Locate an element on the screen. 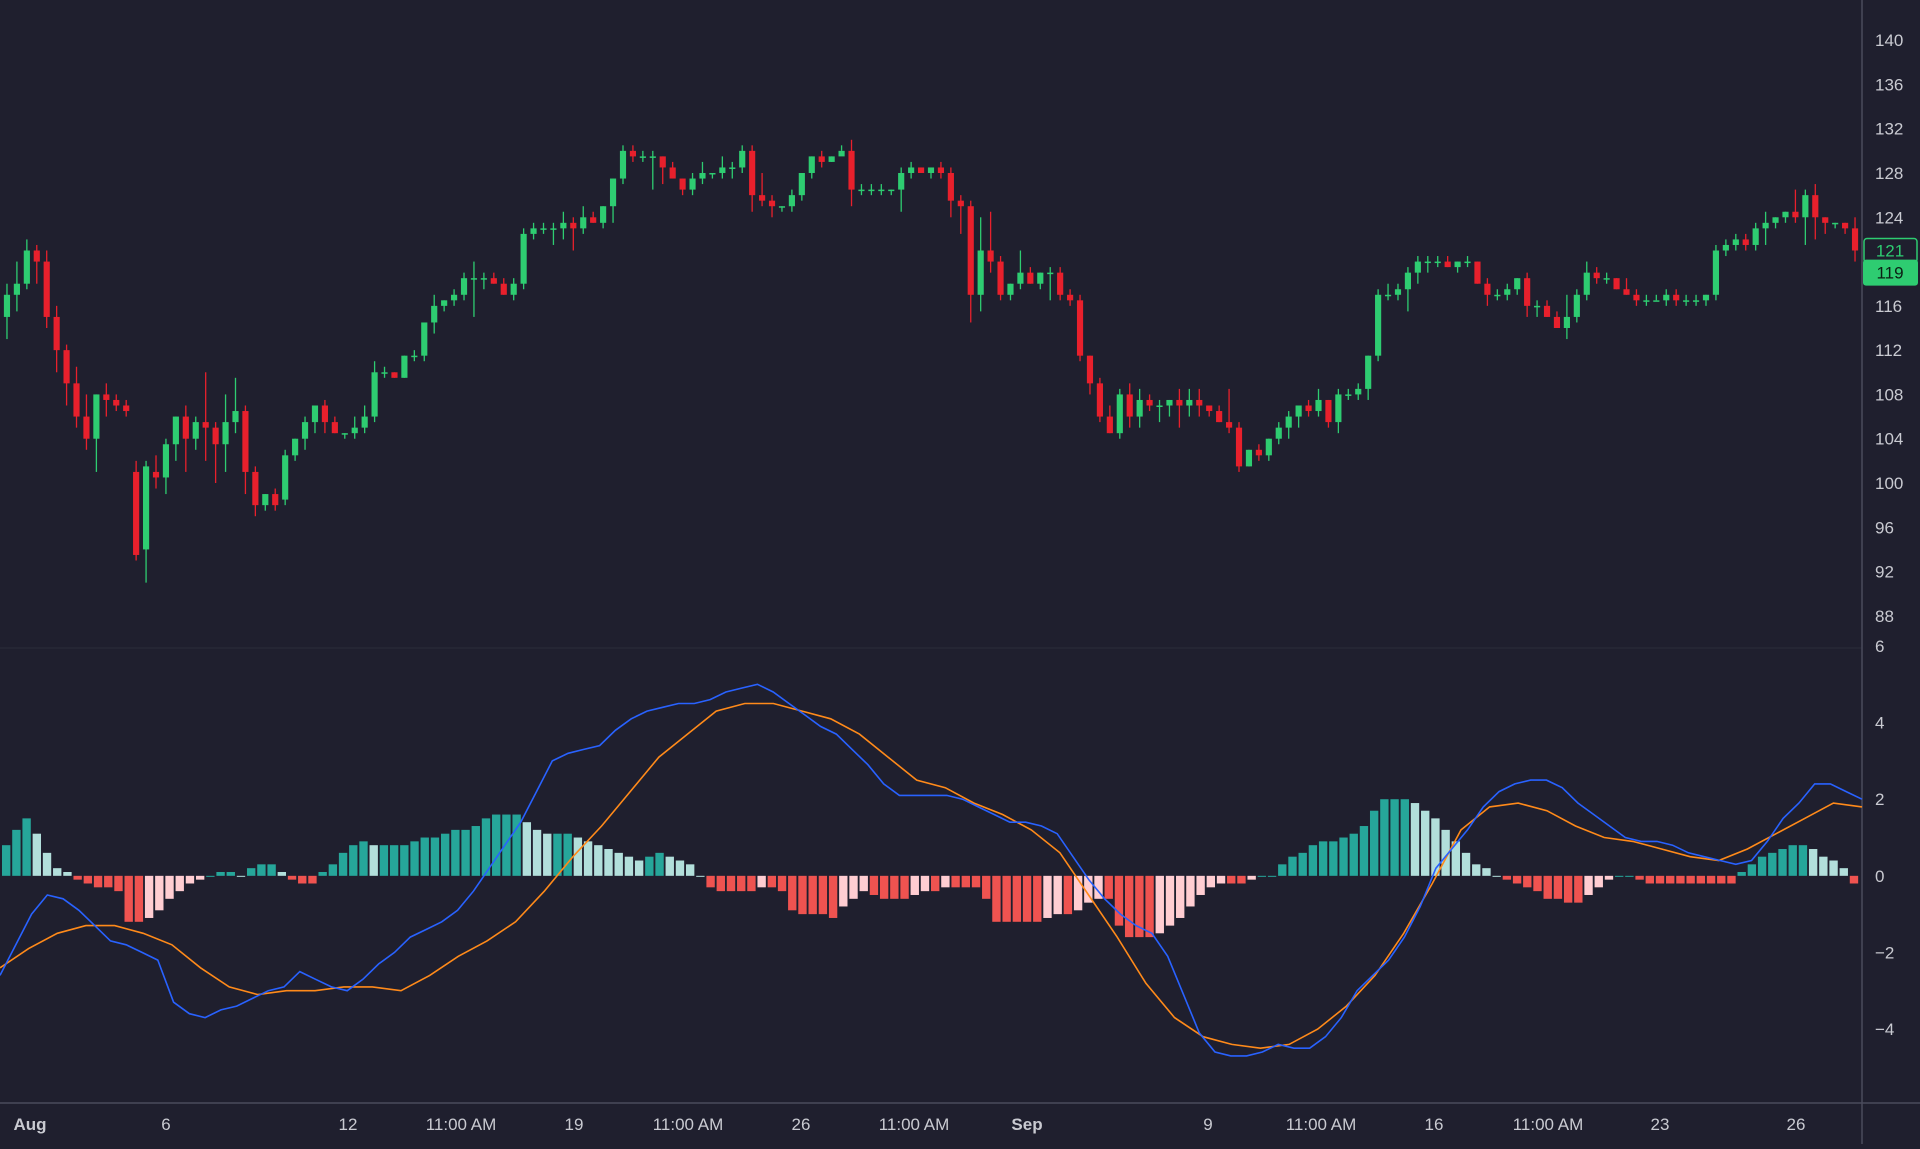 The height and width of the screenshot is (1149, 1920). last-price-badge is located at coordinates (1890, 272).